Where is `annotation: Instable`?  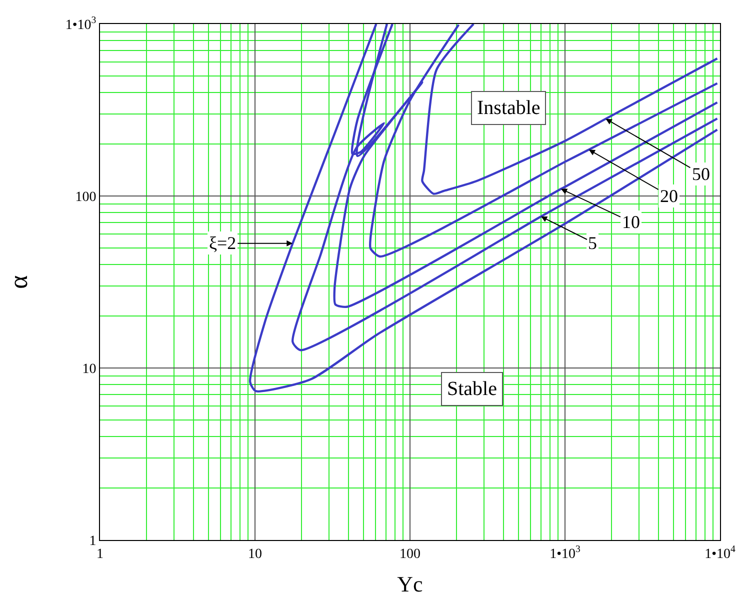
annotation: Instable is located at coordinates (508, 108).